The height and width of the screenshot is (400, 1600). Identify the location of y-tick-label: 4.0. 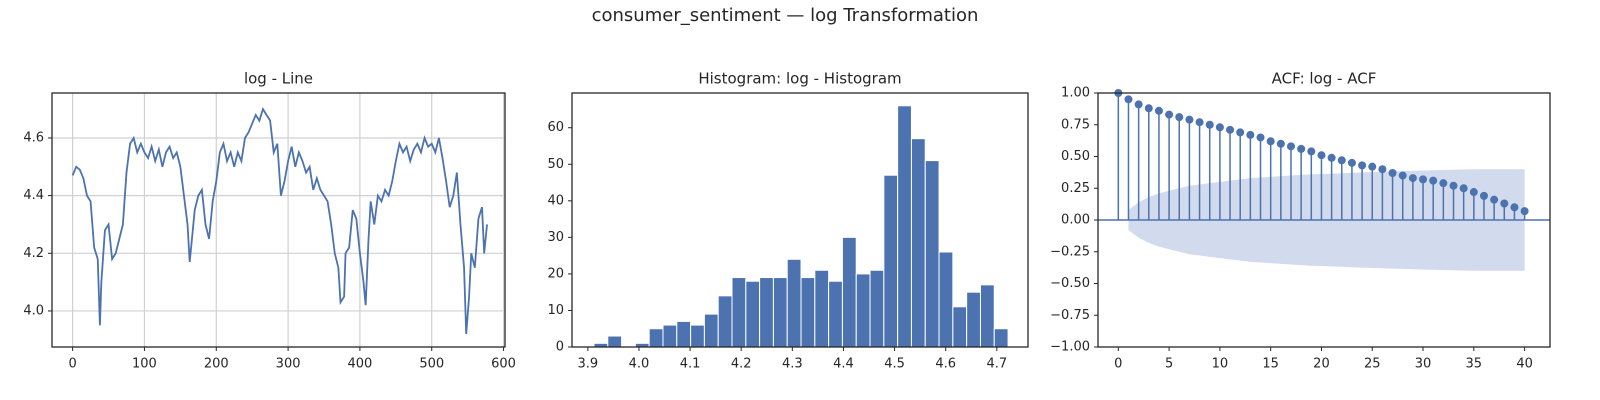
(33, 310).